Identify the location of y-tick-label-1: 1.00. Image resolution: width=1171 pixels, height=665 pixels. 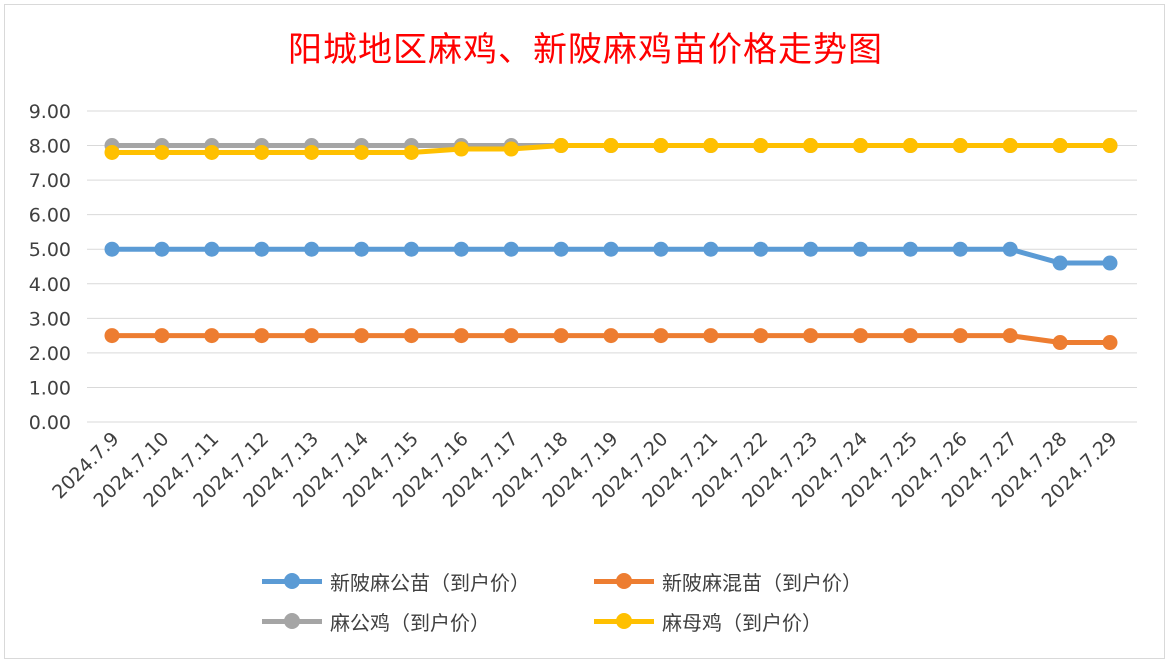
(50, 388).